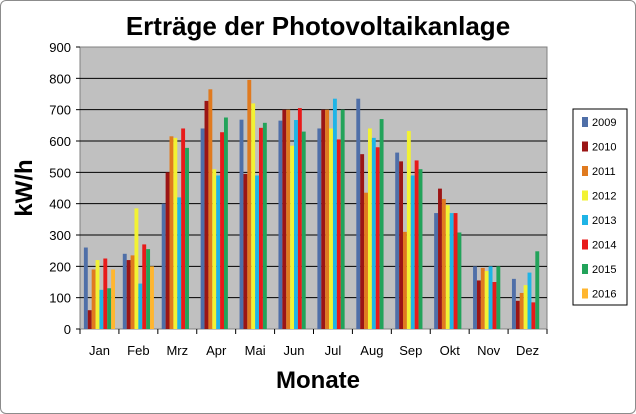 Image resolution: width=636 pixels, height=414 pixels. Describe the element at coordinates (101, 309) in the screenshot. I see `bar-2013-Jan` at that location.